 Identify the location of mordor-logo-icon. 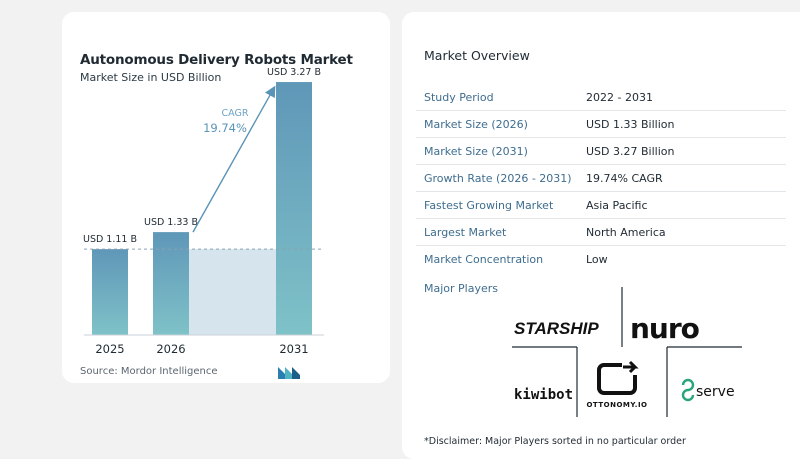
(289, 373).